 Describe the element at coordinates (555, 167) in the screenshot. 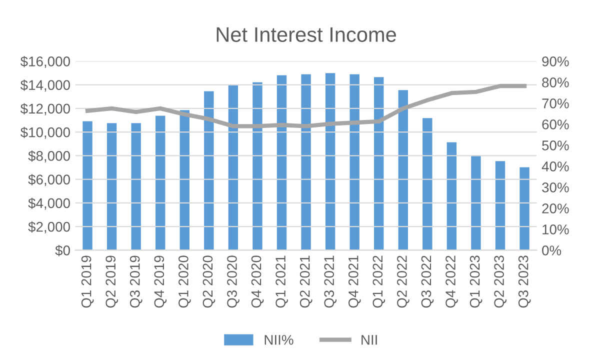

I see `y2-tick-label: 40%` at that location.